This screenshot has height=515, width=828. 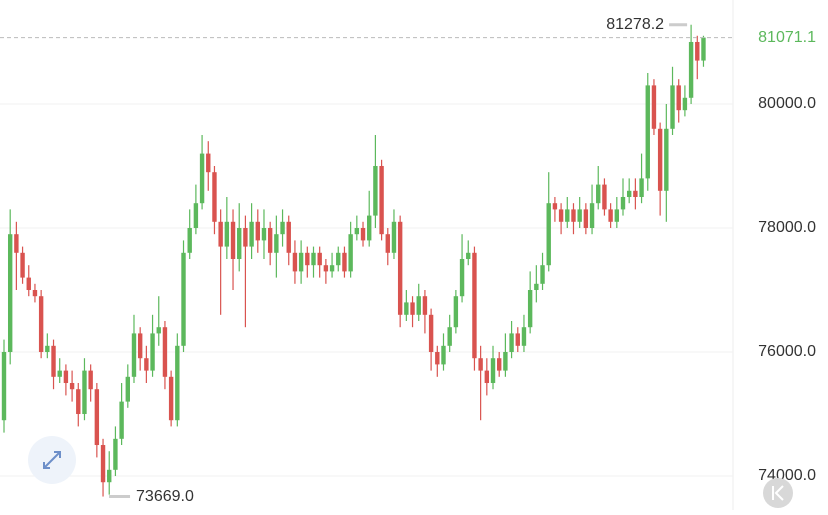 I want to click on y-tick-label: 80000.0, so click(x=787, y=103).